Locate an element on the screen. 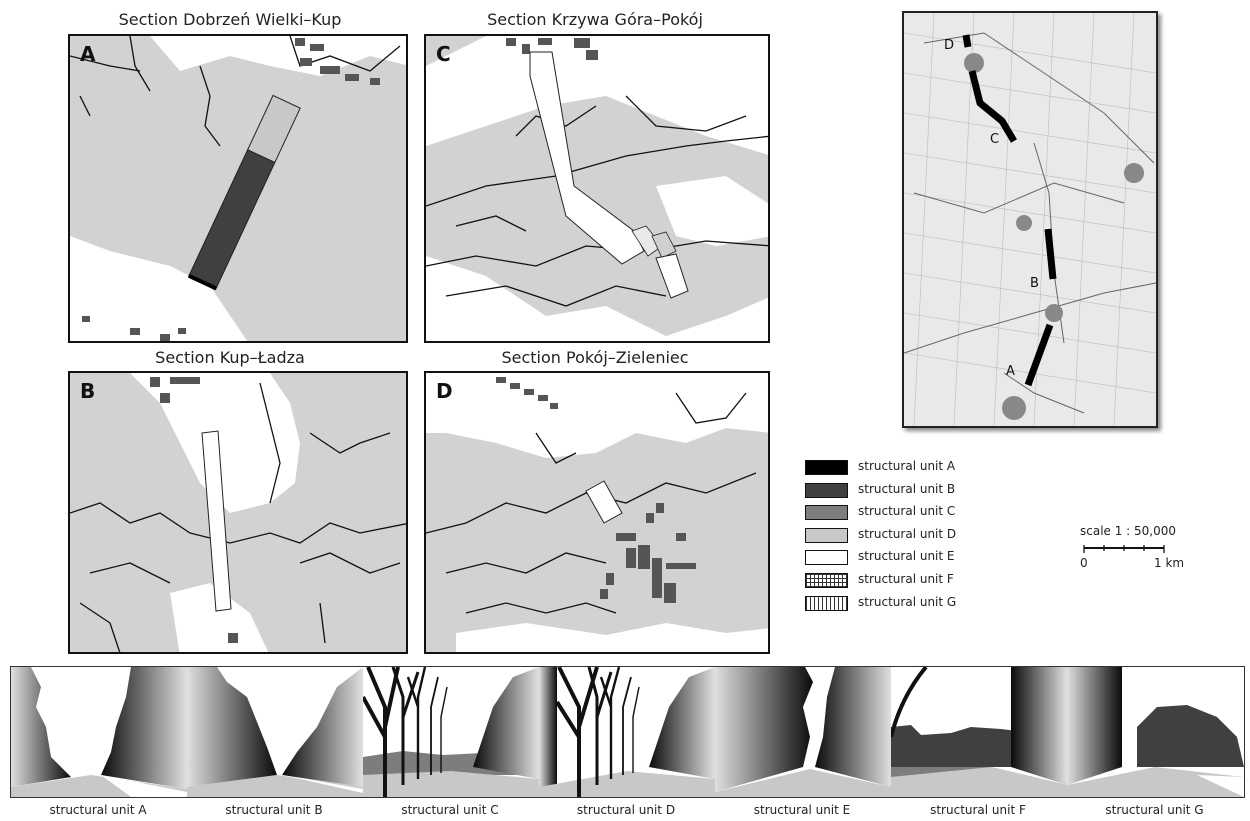 The width and height of the screenshot is (1250, 821). legend-label: structural unit G is located at coordinates (907, 601).